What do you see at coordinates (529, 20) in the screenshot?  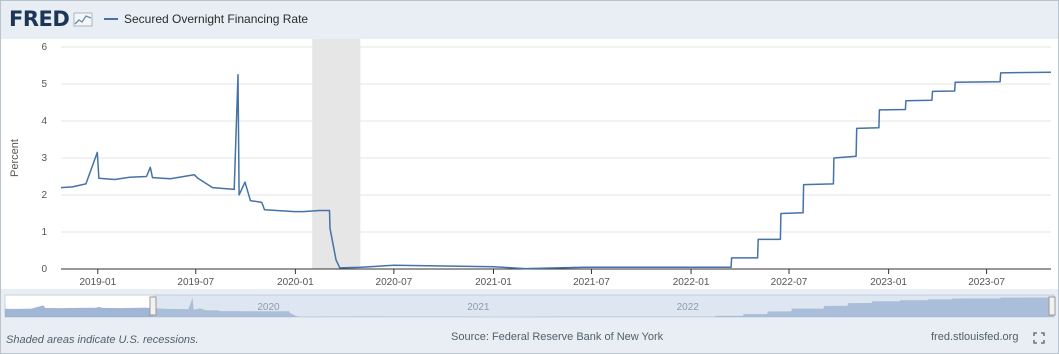 I see `chart-header: FRED Secured Overnight Financing Rate` at bounding box center [529, 20].